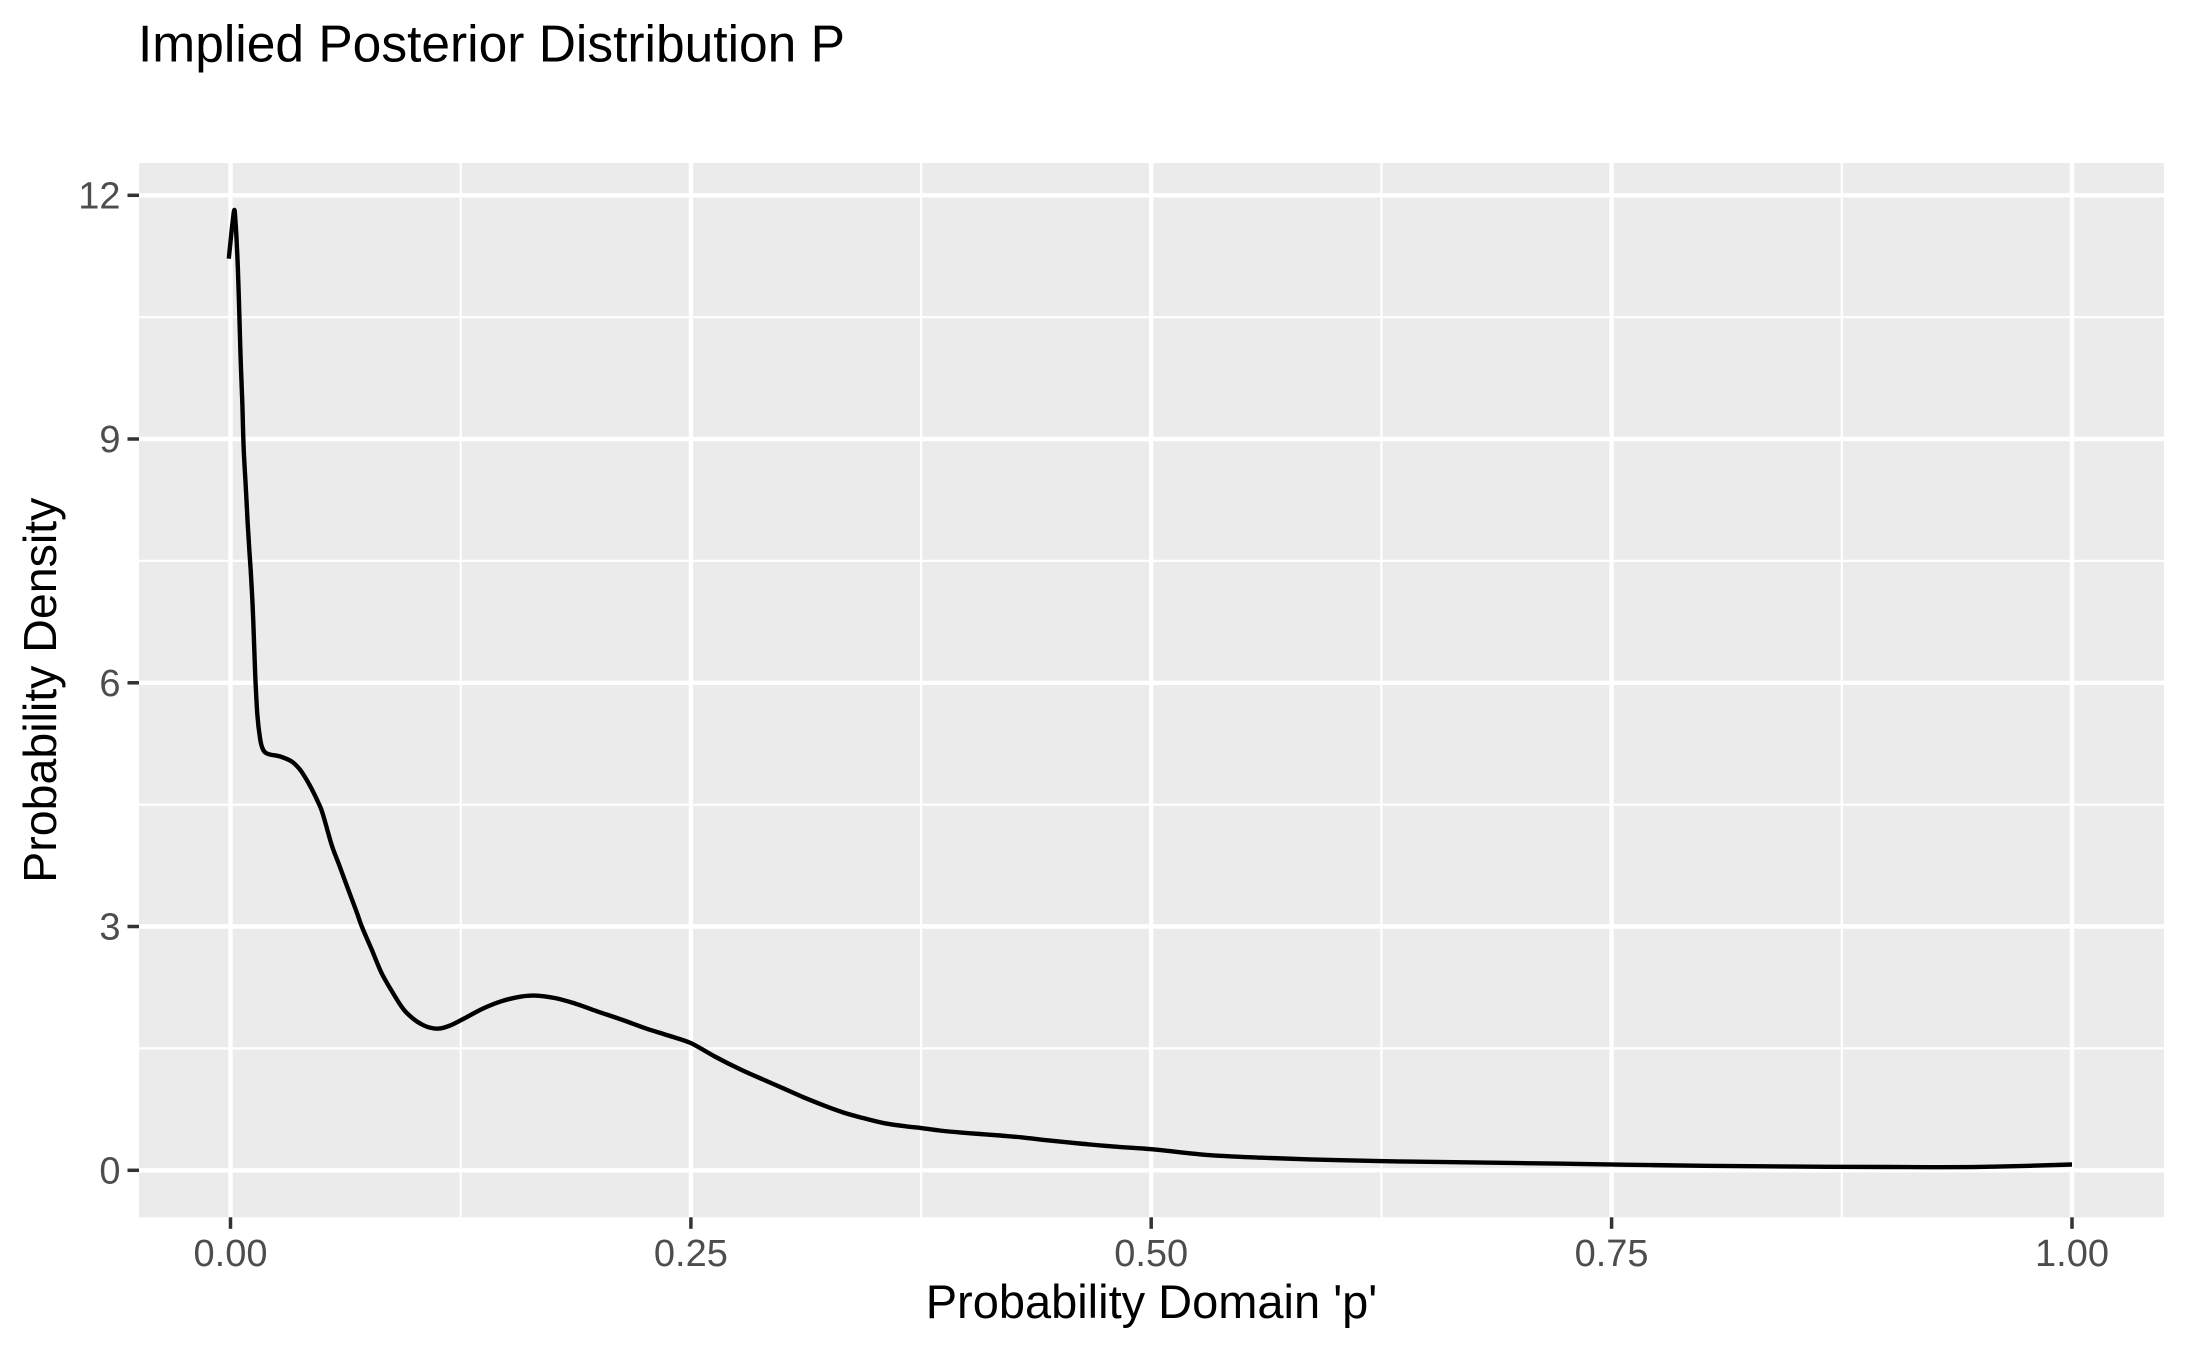 Image resolution: width=2187 pixels, height=1350 pixels. I want to click on svg-text: 6, so click(109, 684).